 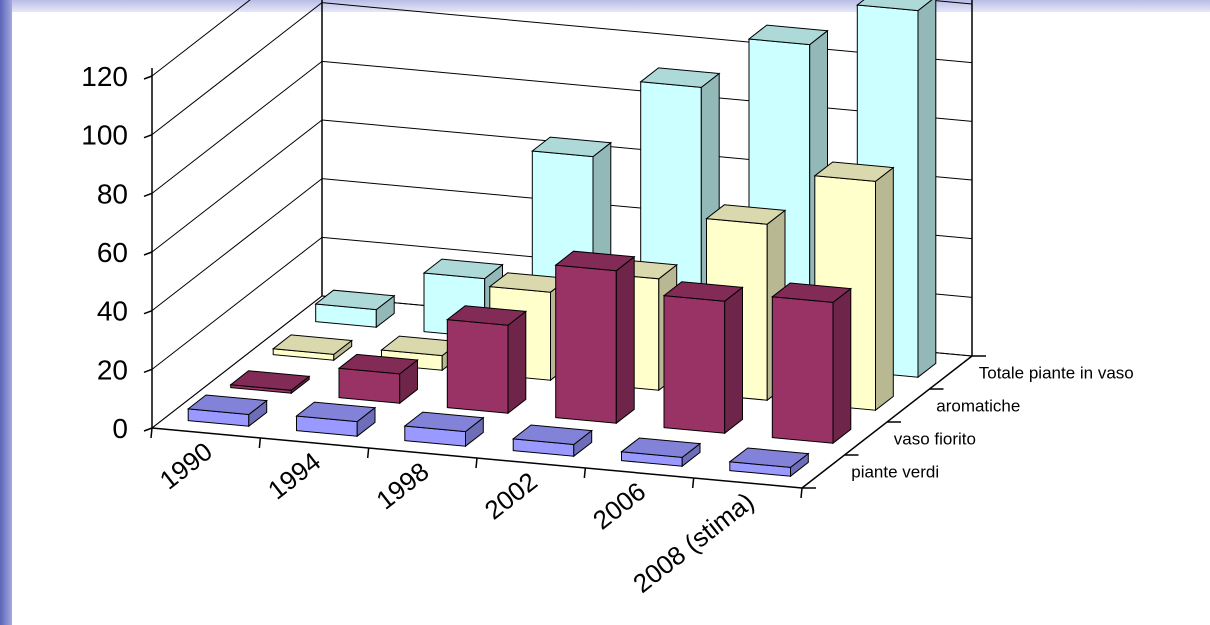 I want to click on y-tick-label: 100, so click(x=104, y=135).